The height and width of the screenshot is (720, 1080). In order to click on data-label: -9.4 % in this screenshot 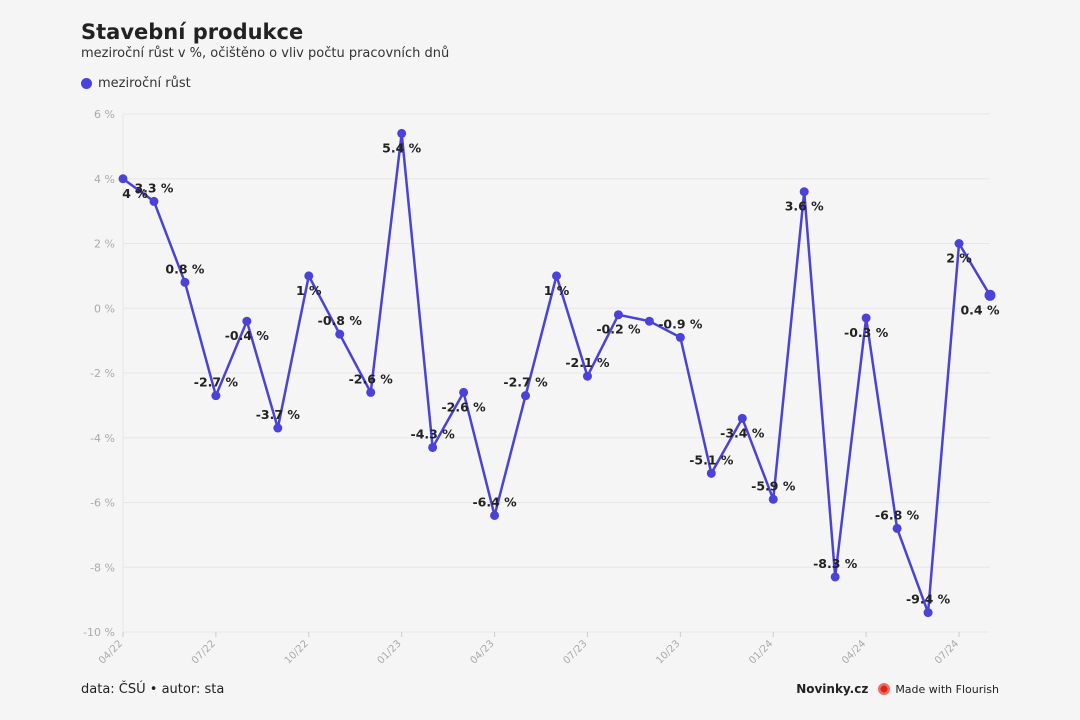, I will do `click(928, 599)`.